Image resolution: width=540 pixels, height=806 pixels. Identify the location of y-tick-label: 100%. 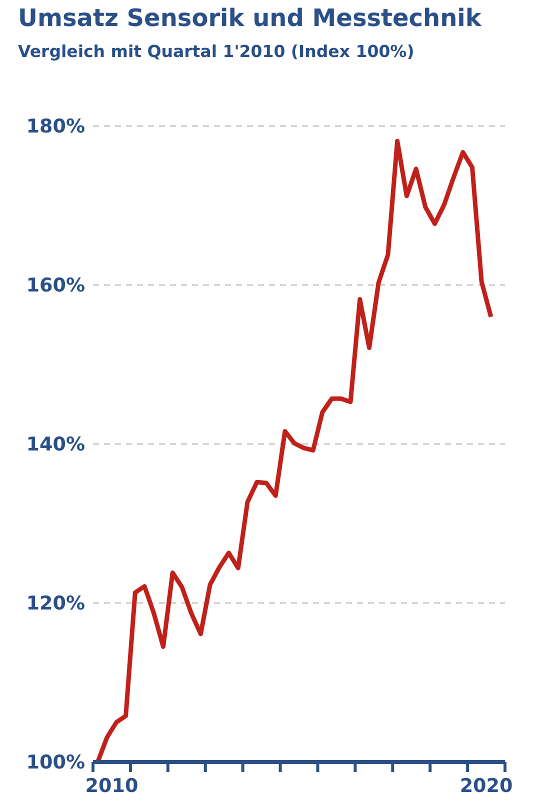
(55, 763).